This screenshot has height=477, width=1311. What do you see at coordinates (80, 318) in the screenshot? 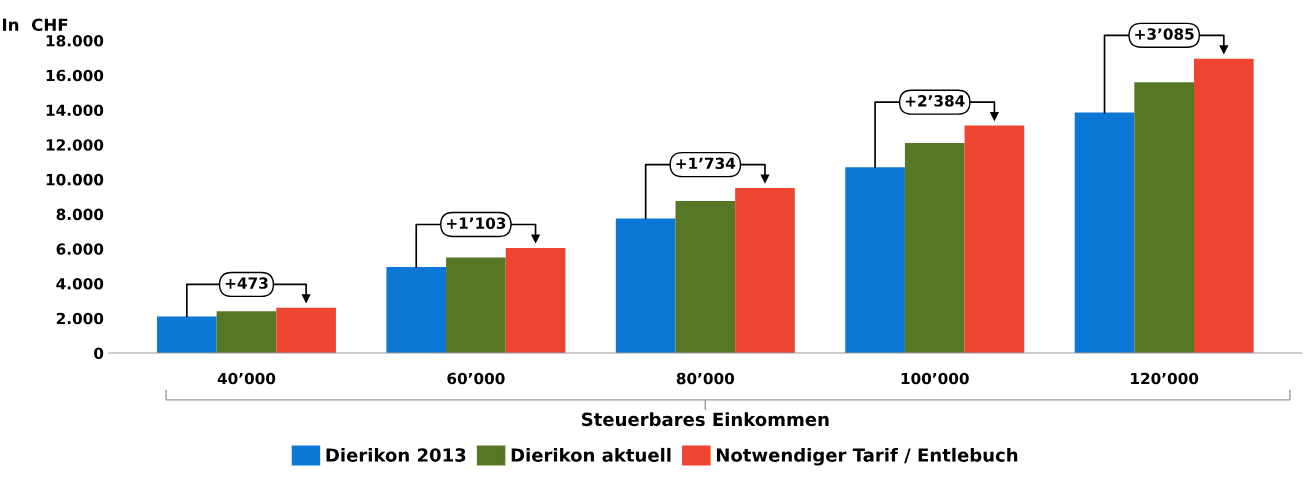
I see `y-tick-label: 2.000` at bounding box center [80, 318].